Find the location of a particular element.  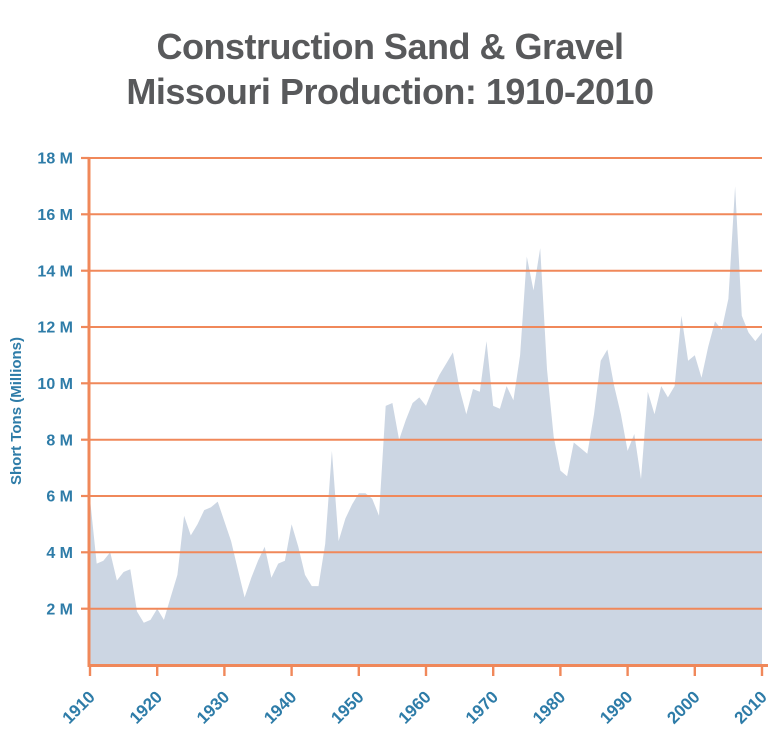

y-tick-label: 12 M is located at coordinates (55, 328).